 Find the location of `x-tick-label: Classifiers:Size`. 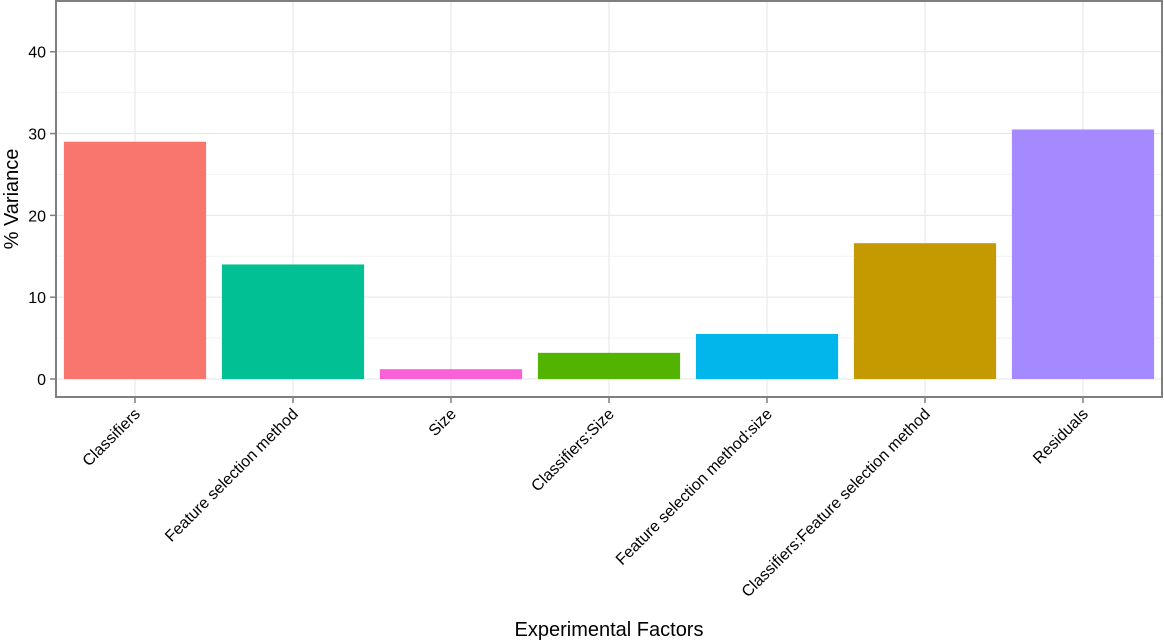

x-tick-label: Classifiers:Size is located at coordinates (572, 450).